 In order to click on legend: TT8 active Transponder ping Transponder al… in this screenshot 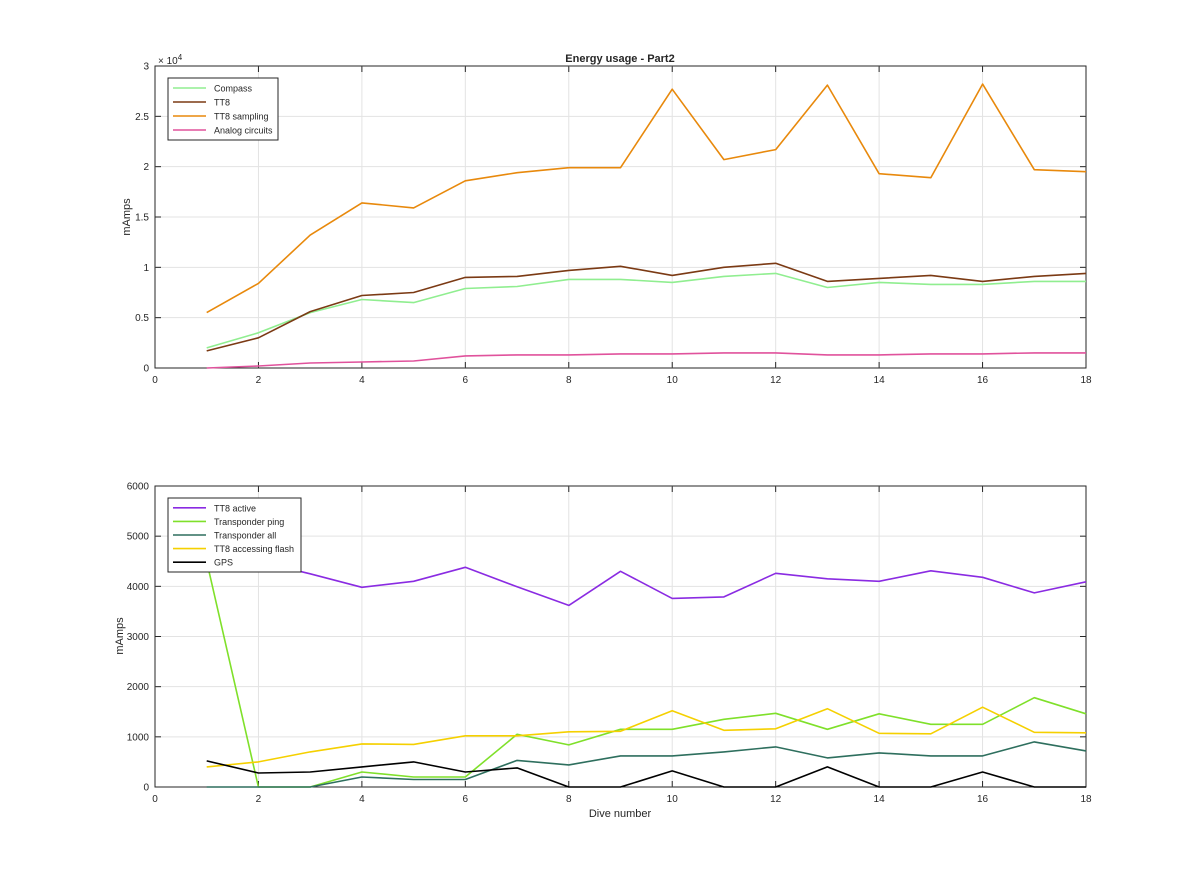, I will do `click(234, 535)`.